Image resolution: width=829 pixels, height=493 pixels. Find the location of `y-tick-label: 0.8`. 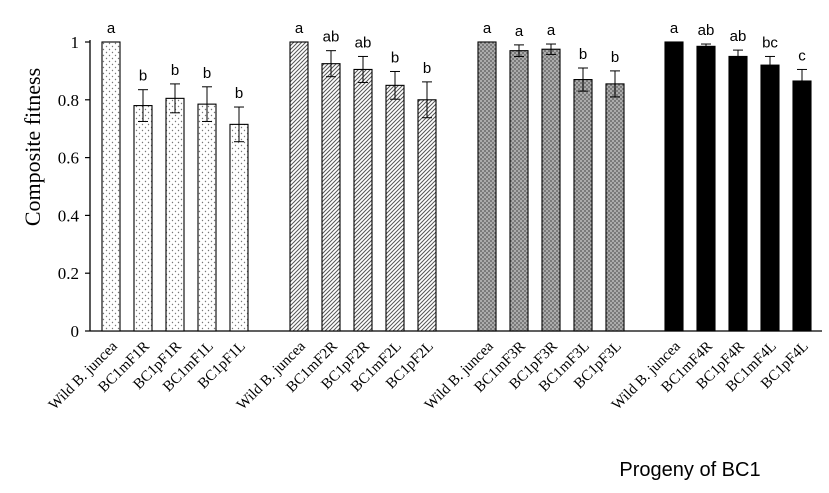

y-tick-label: 0.8 is located at coordinates (68, 100).